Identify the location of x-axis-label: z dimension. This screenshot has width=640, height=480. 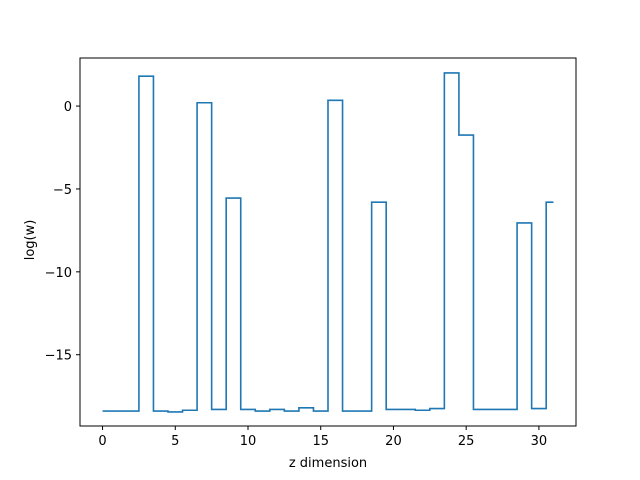
(328, 463).